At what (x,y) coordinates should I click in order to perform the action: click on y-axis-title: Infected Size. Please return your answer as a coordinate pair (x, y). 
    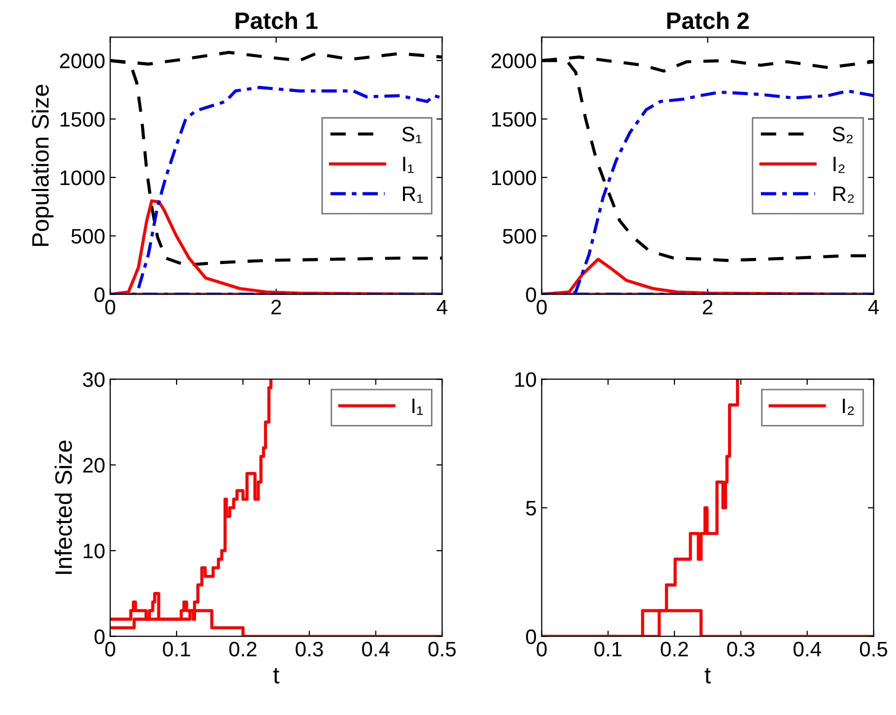
    Looking at the image, I should click on (63, 507).